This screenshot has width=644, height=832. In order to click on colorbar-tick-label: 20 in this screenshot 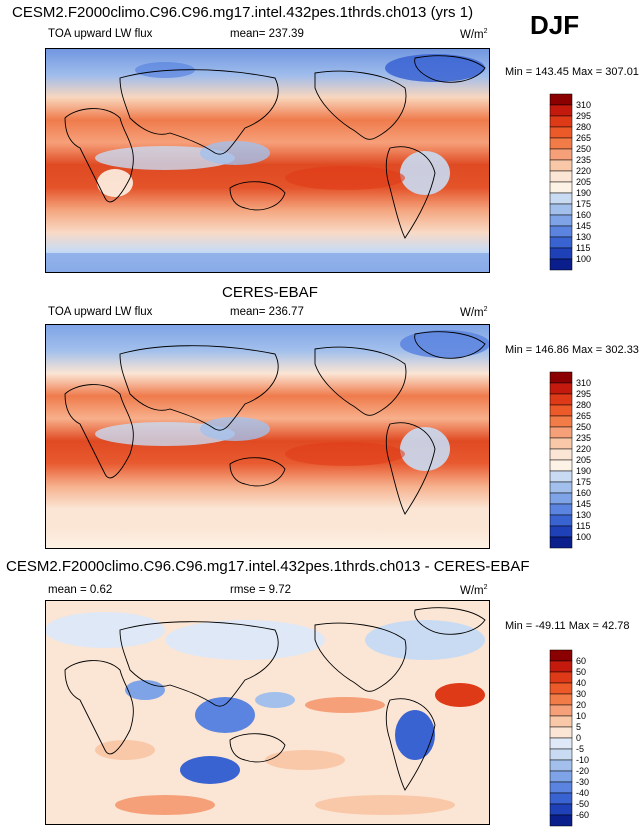, I will do `click(581, 705)`.